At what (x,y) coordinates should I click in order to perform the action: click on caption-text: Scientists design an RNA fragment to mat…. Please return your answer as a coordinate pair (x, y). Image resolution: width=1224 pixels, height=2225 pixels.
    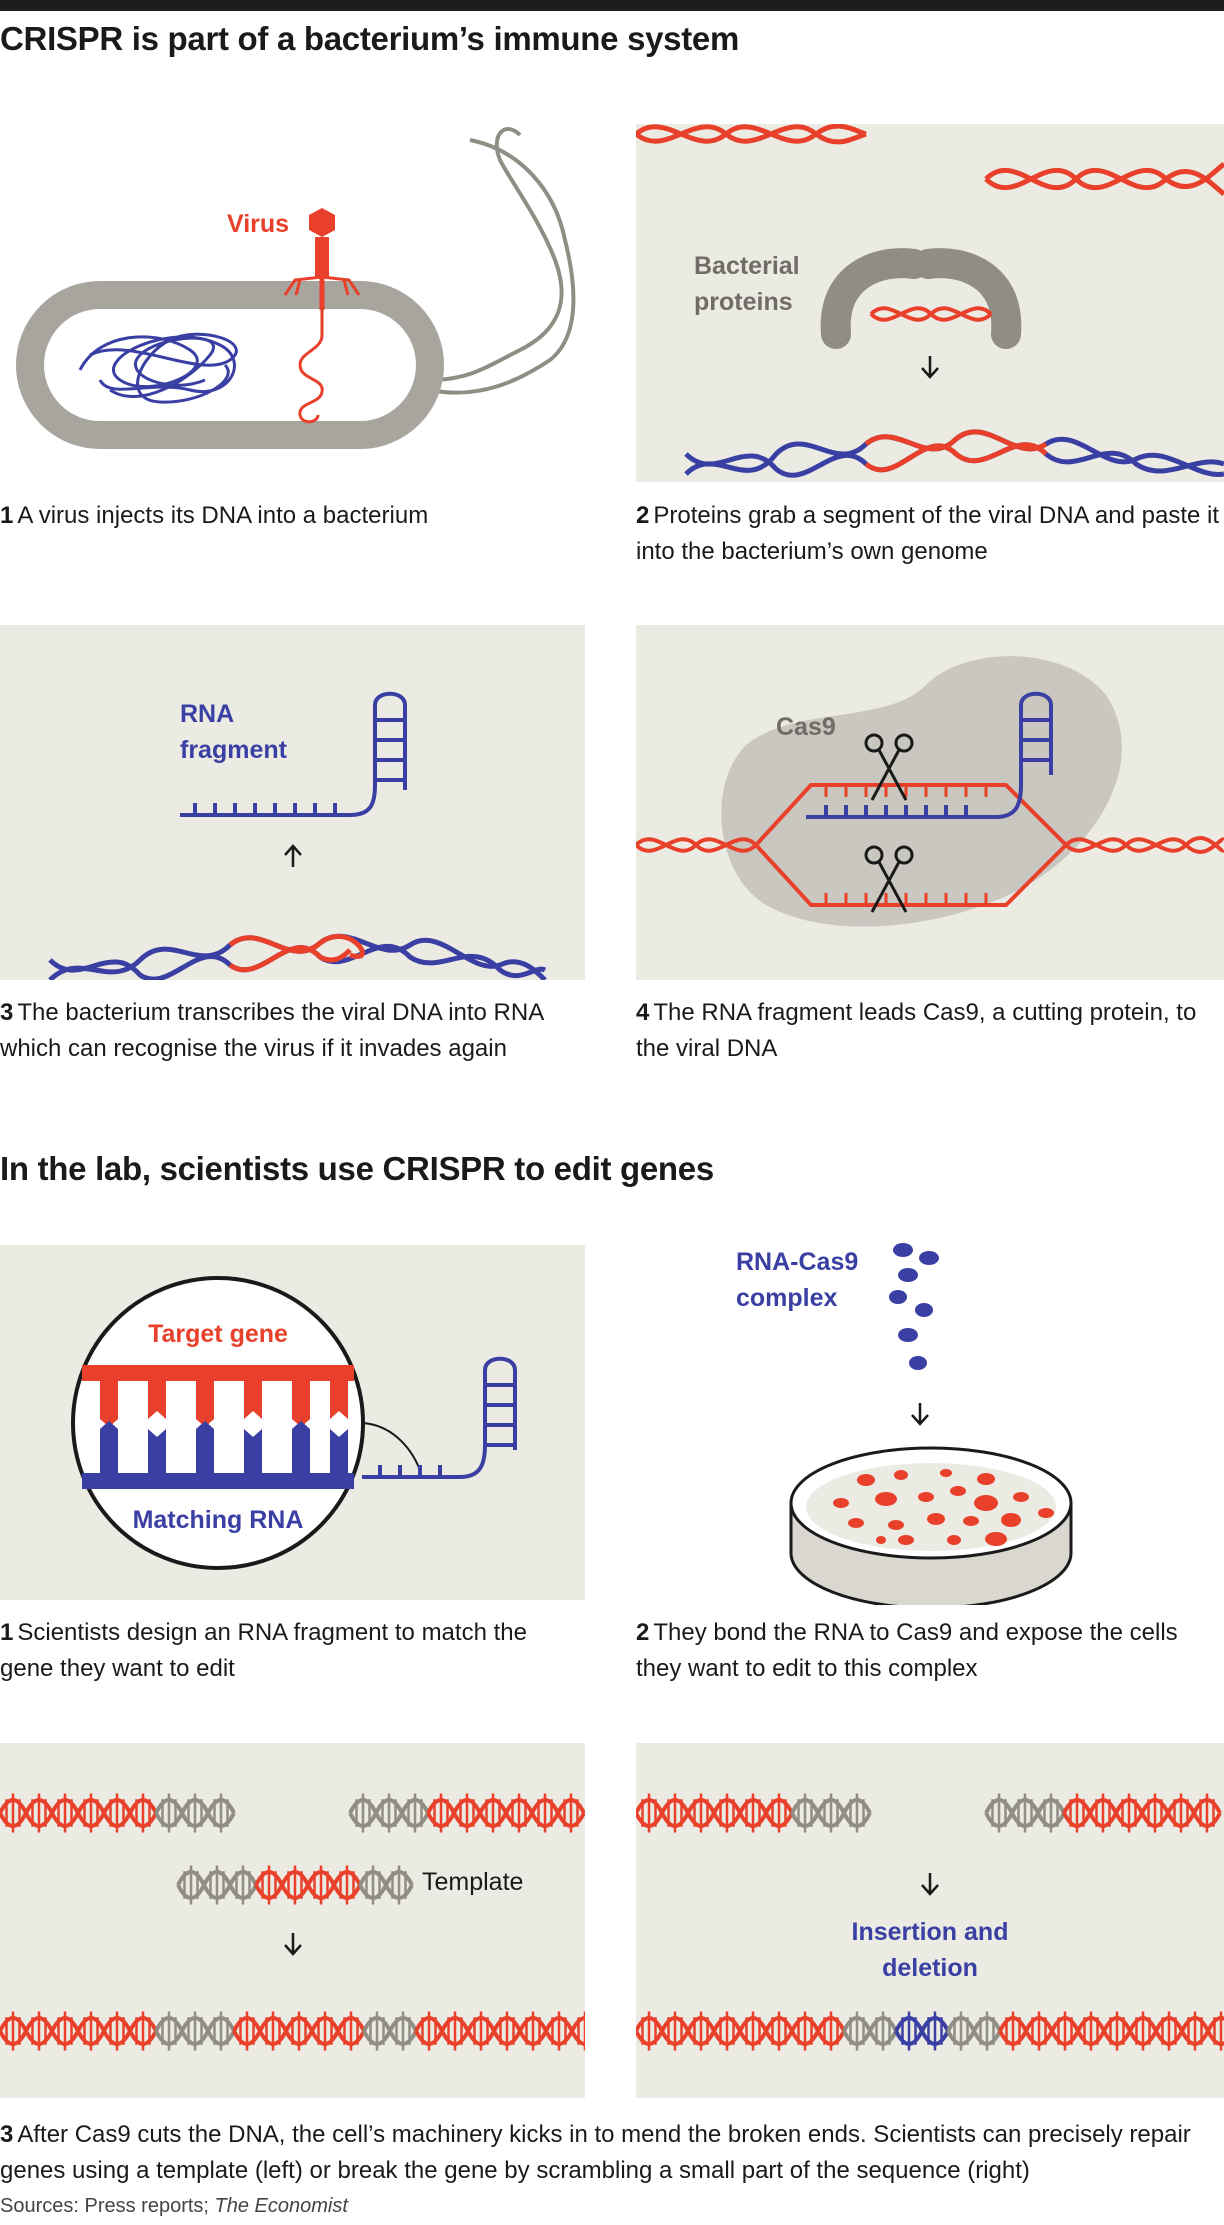
    Looking at the image, I should click on (263, 1650).